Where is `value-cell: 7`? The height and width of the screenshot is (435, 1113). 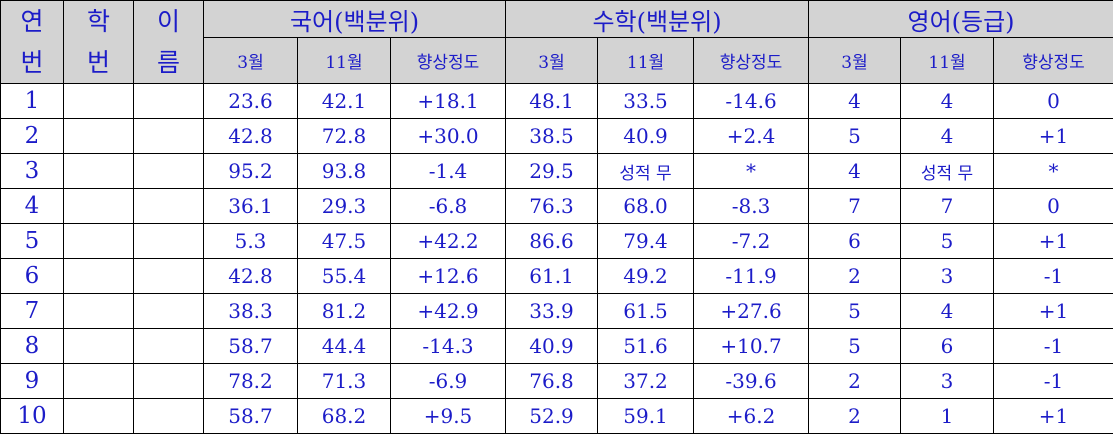 value-cell: 7 is located at coordinates (855, 206).